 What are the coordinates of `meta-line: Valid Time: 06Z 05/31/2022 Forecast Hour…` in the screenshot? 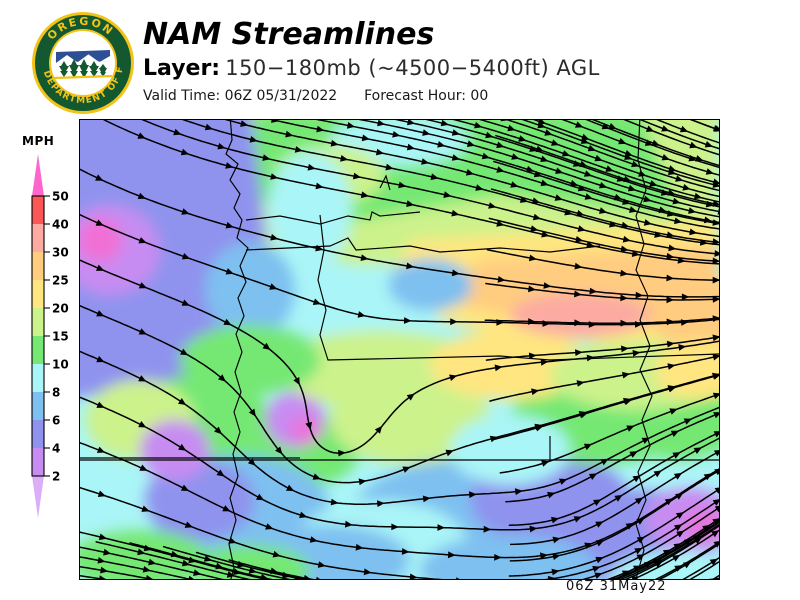 It's located at (371, 96).